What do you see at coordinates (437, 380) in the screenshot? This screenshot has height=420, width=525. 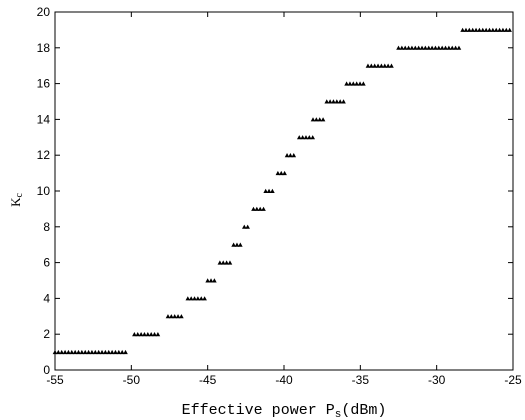 I see `x-tick-label: -30` at bounding box center [437, 380].